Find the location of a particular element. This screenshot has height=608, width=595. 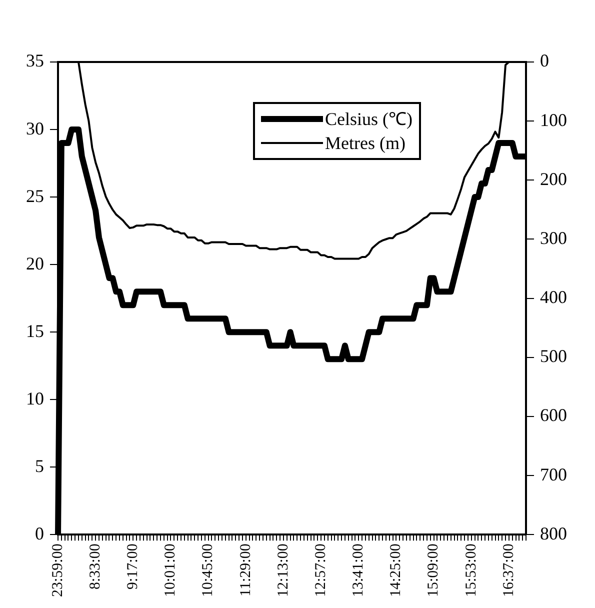

y2-tick-label: 700 is located at coordinates (553, 474).